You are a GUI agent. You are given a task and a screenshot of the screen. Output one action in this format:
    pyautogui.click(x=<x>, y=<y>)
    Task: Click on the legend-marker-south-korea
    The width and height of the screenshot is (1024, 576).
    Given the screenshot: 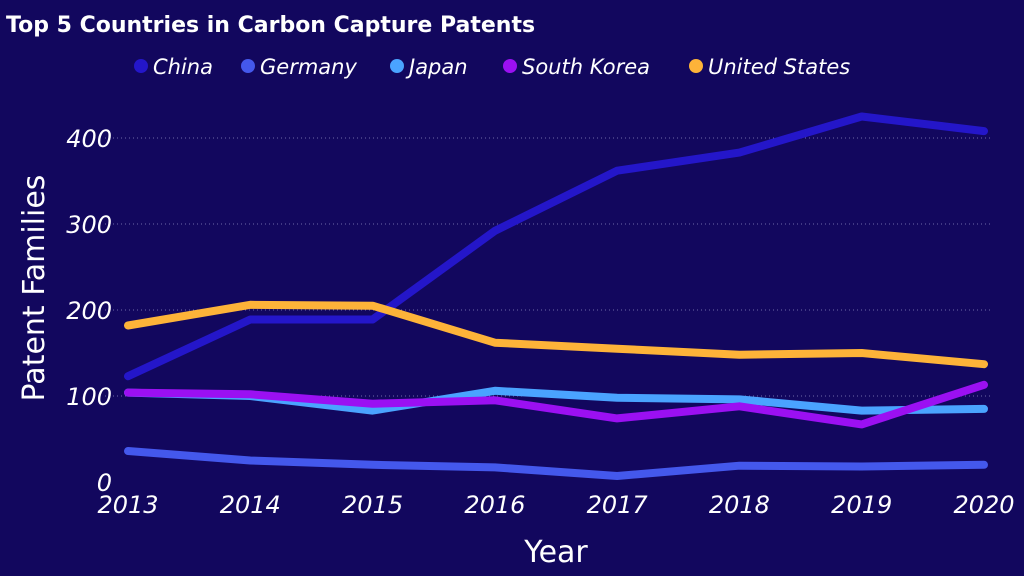 What is the action you would take?
    pyautogui.click(x=510, y=66)
    